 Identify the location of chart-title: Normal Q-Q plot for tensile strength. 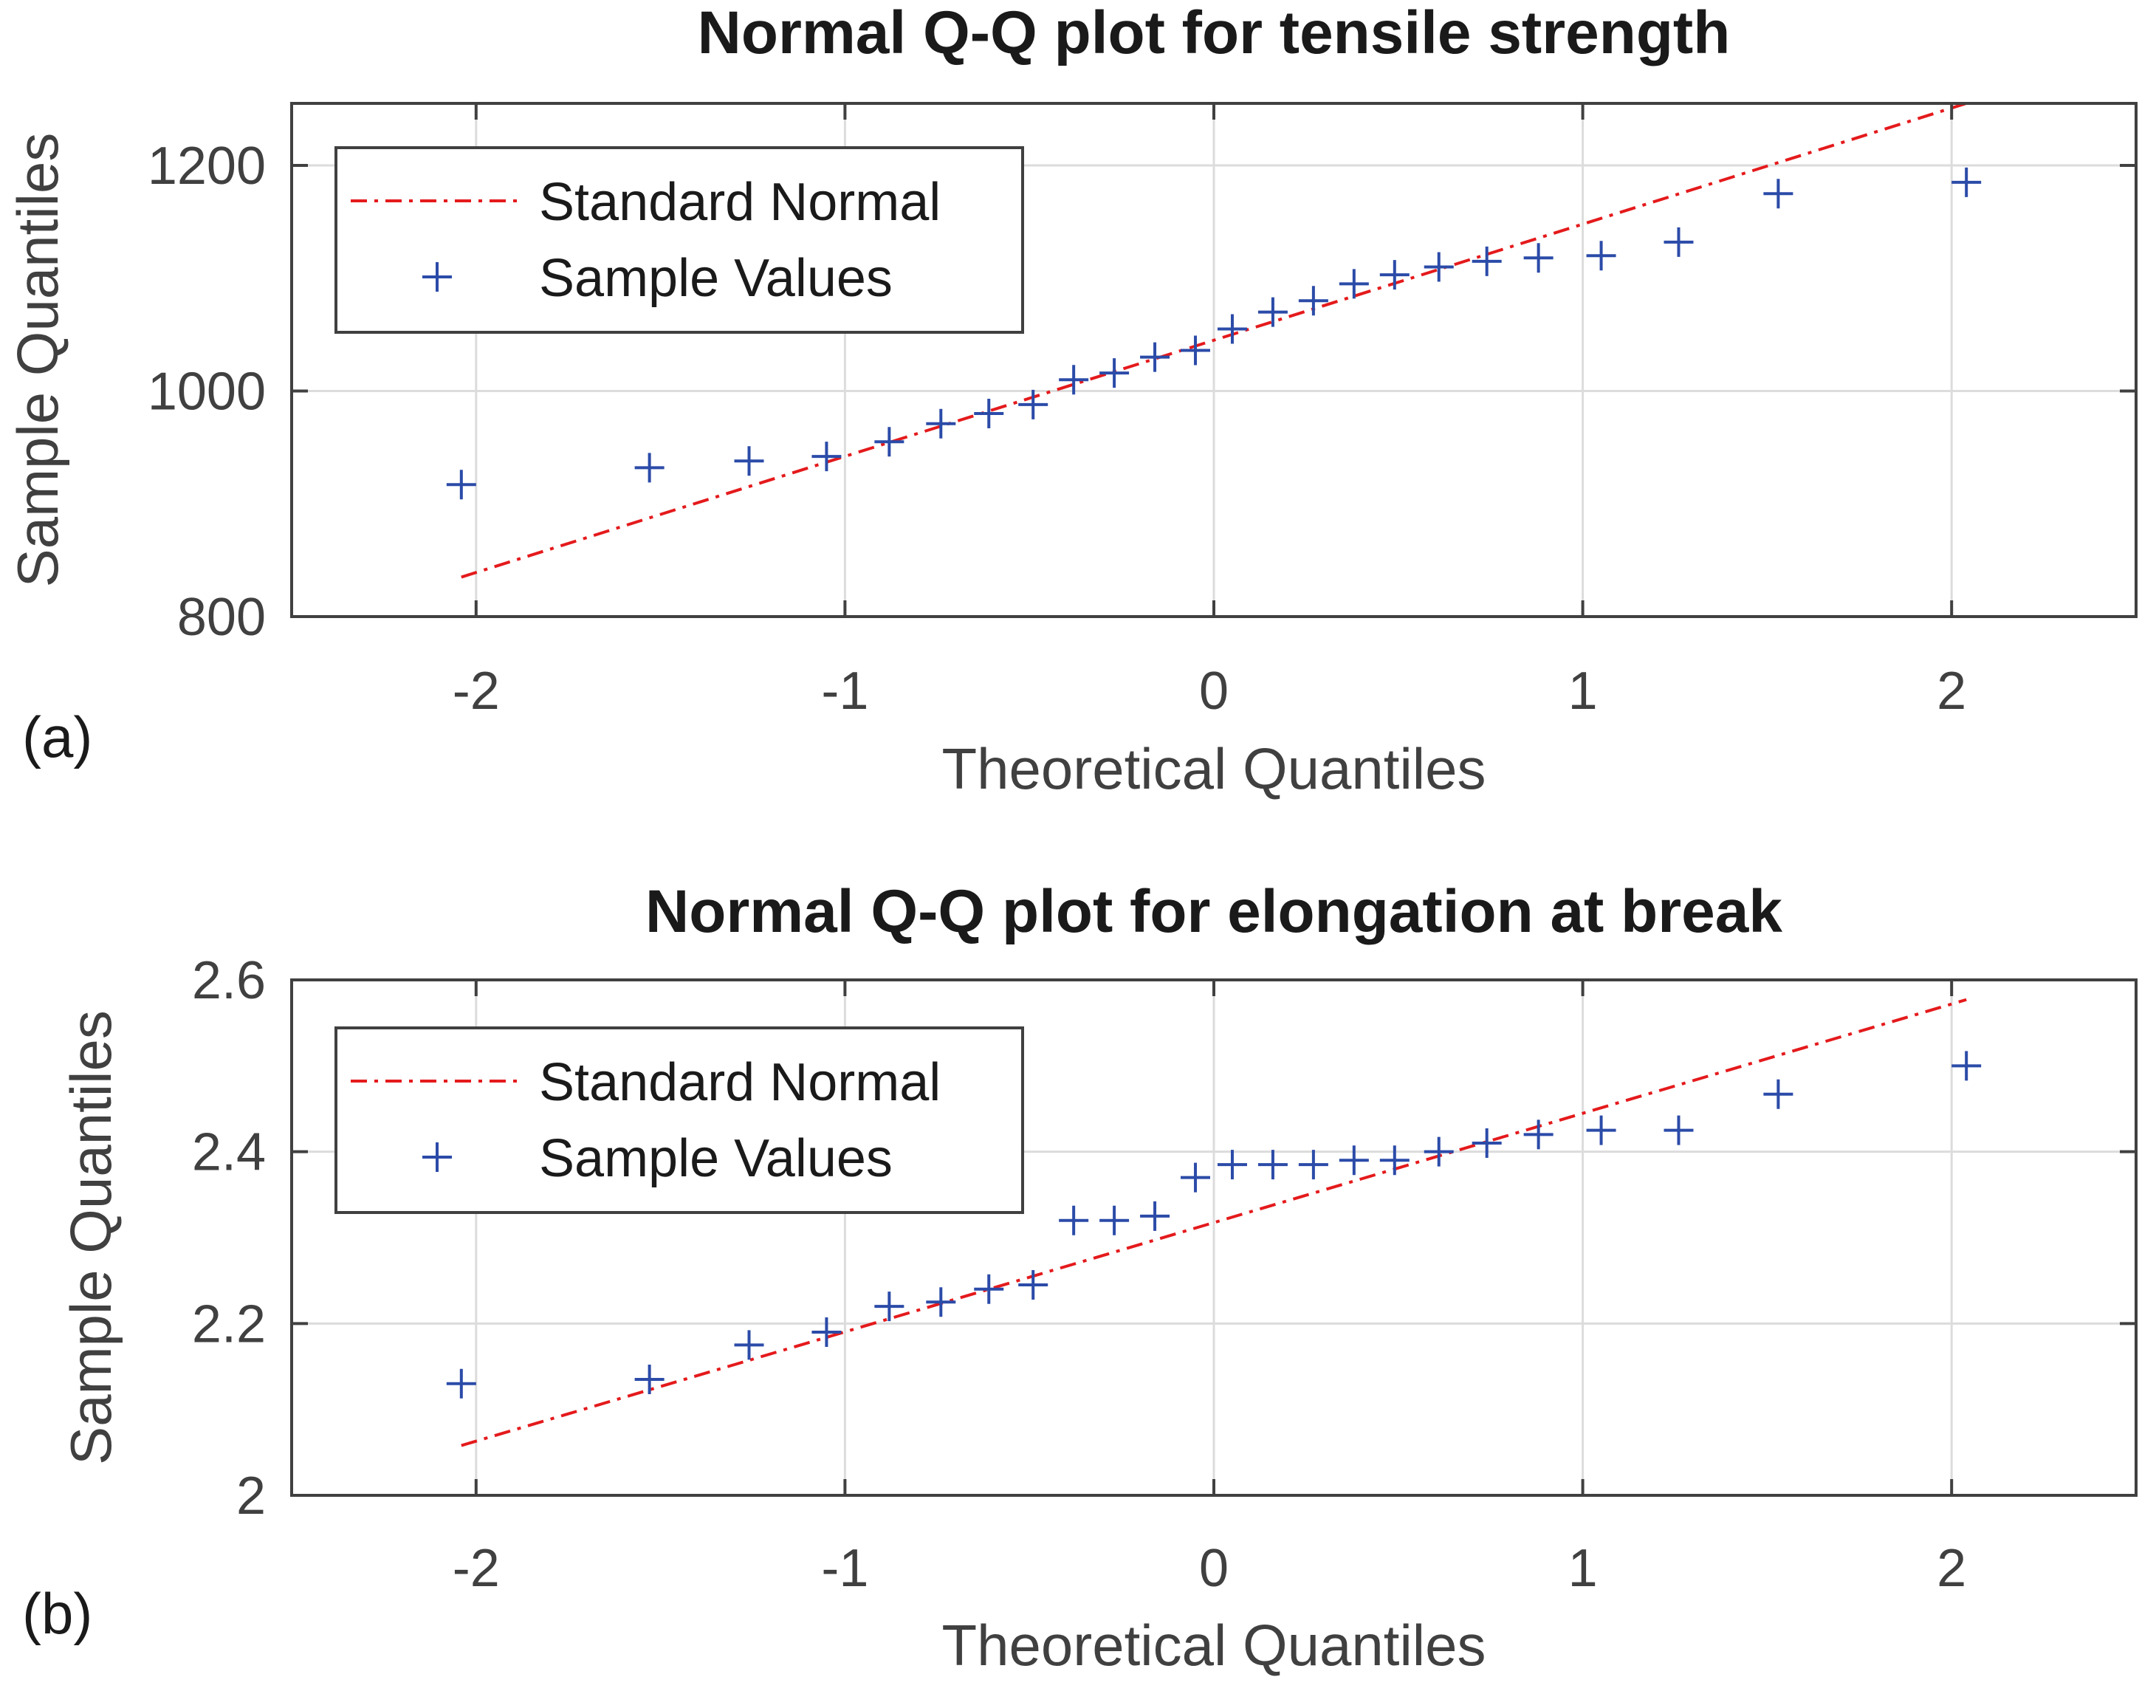
(1214, 33).